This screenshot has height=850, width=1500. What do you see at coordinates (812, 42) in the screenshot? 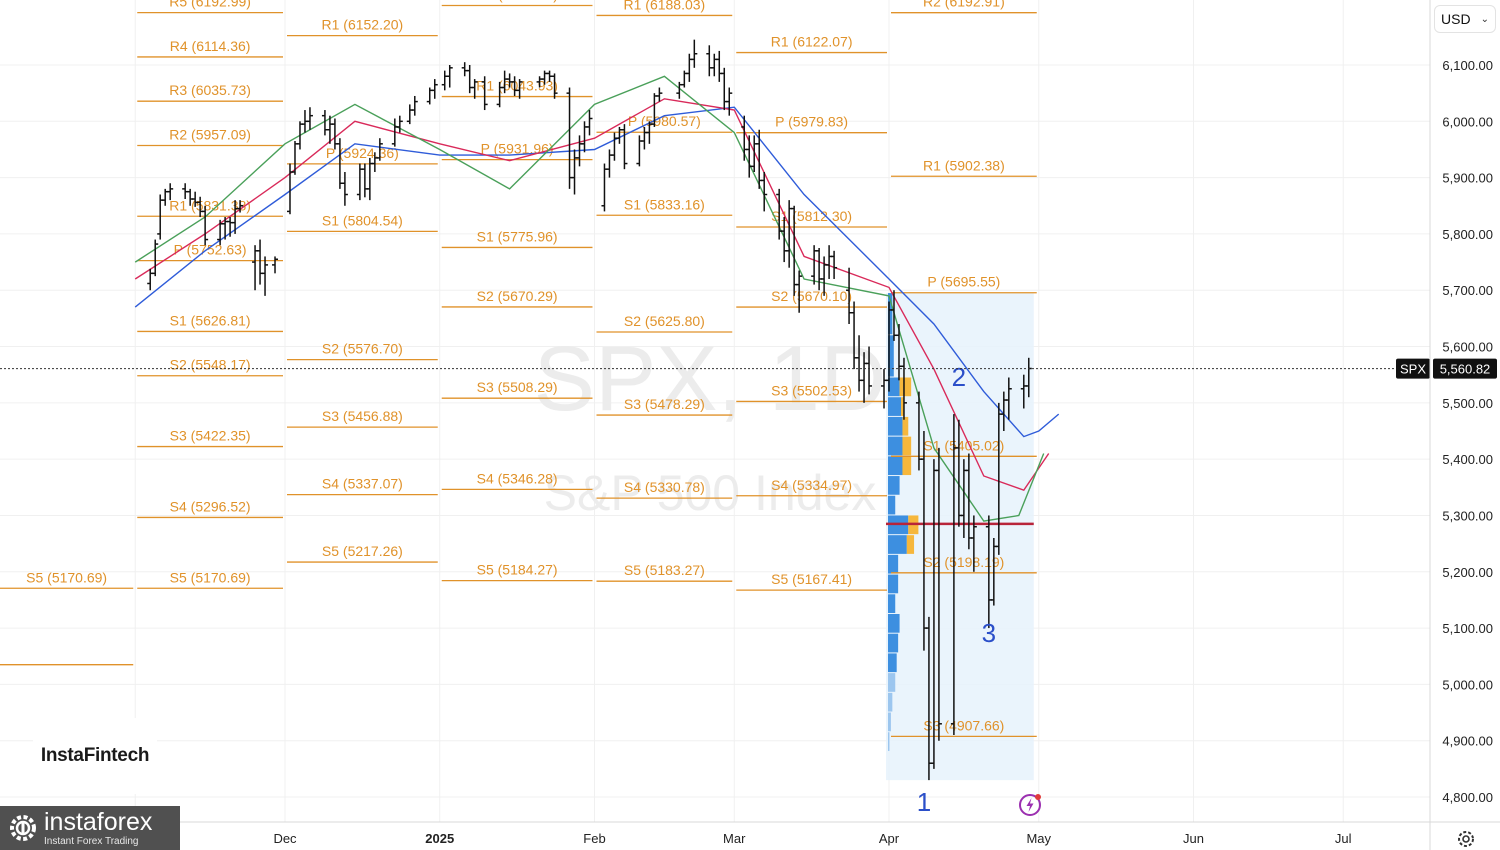
I see `pivot-label: R1 (6122.07)` at bounding box center [812, 42].